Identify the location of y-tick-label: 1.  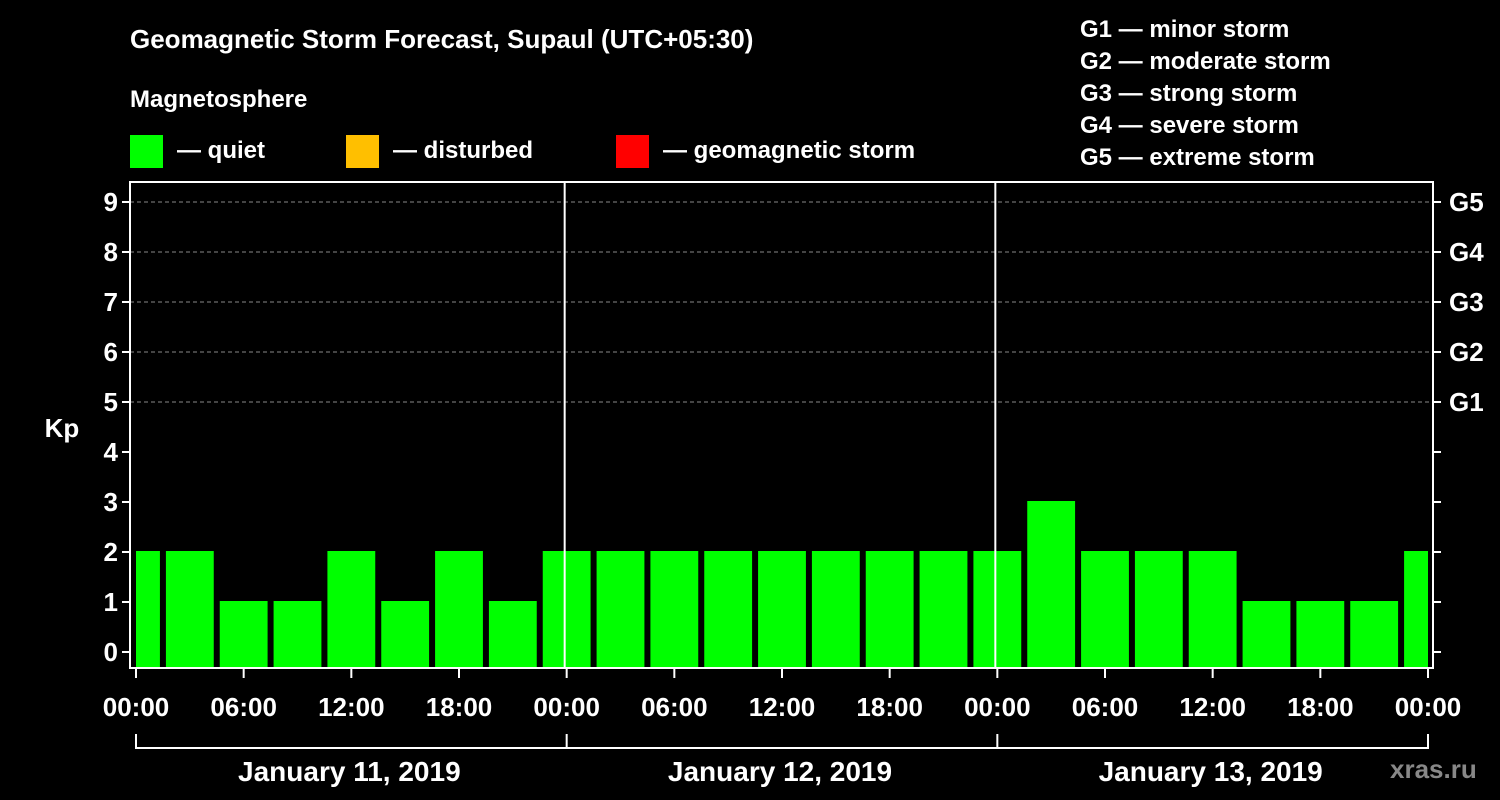
(111, 602).